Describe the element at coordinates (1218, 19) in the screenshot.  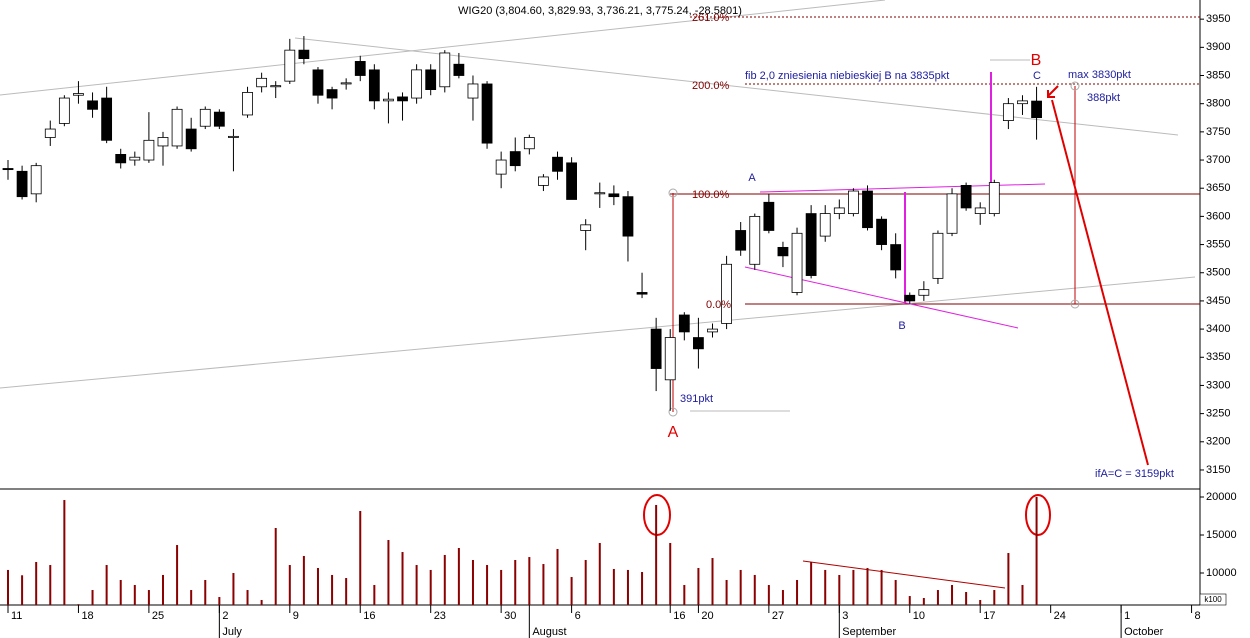
I see `y-tick-label: 3950` at that location.